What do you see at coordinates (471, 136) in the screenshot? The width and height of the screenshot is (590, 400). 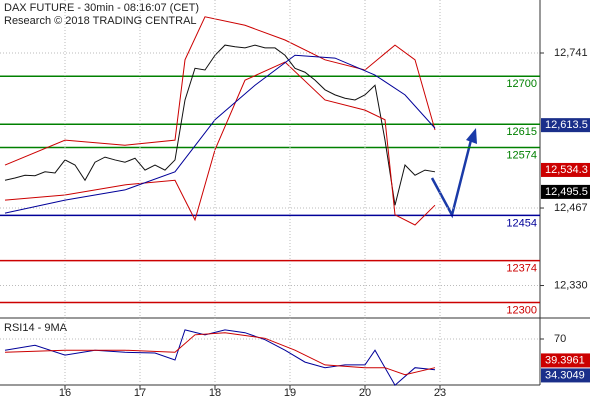 I see `arrow-head` at bounding box center [471, 136].